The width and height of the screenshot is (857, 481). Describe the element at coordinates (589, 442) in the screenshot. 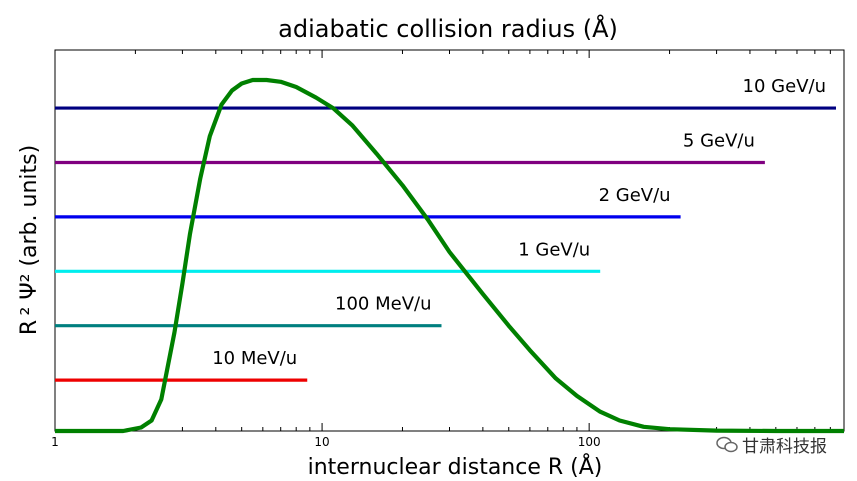

I see `x-tick-label: 100` at that location.